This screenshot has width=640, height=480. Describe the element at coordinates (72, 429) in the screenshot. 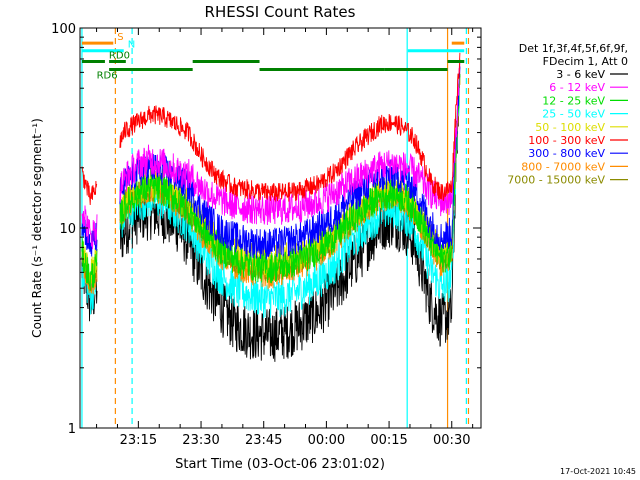

I see `y-tick-label-1: 1` at that location.